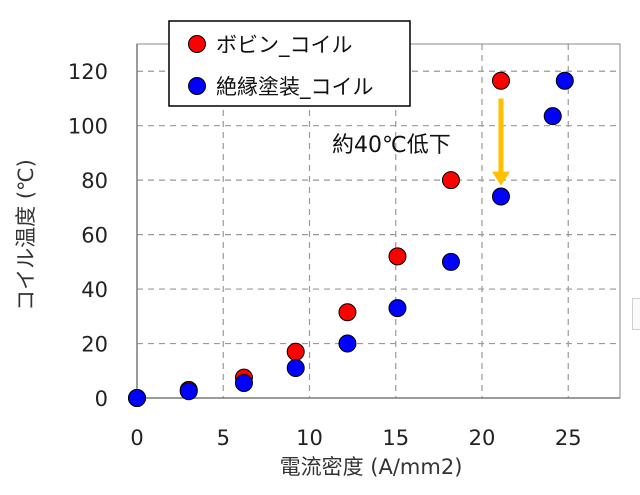  Describe the element at coordinates (391, 145) in the screenshot. I see `annotation-label: 約40℃低下` at that location.